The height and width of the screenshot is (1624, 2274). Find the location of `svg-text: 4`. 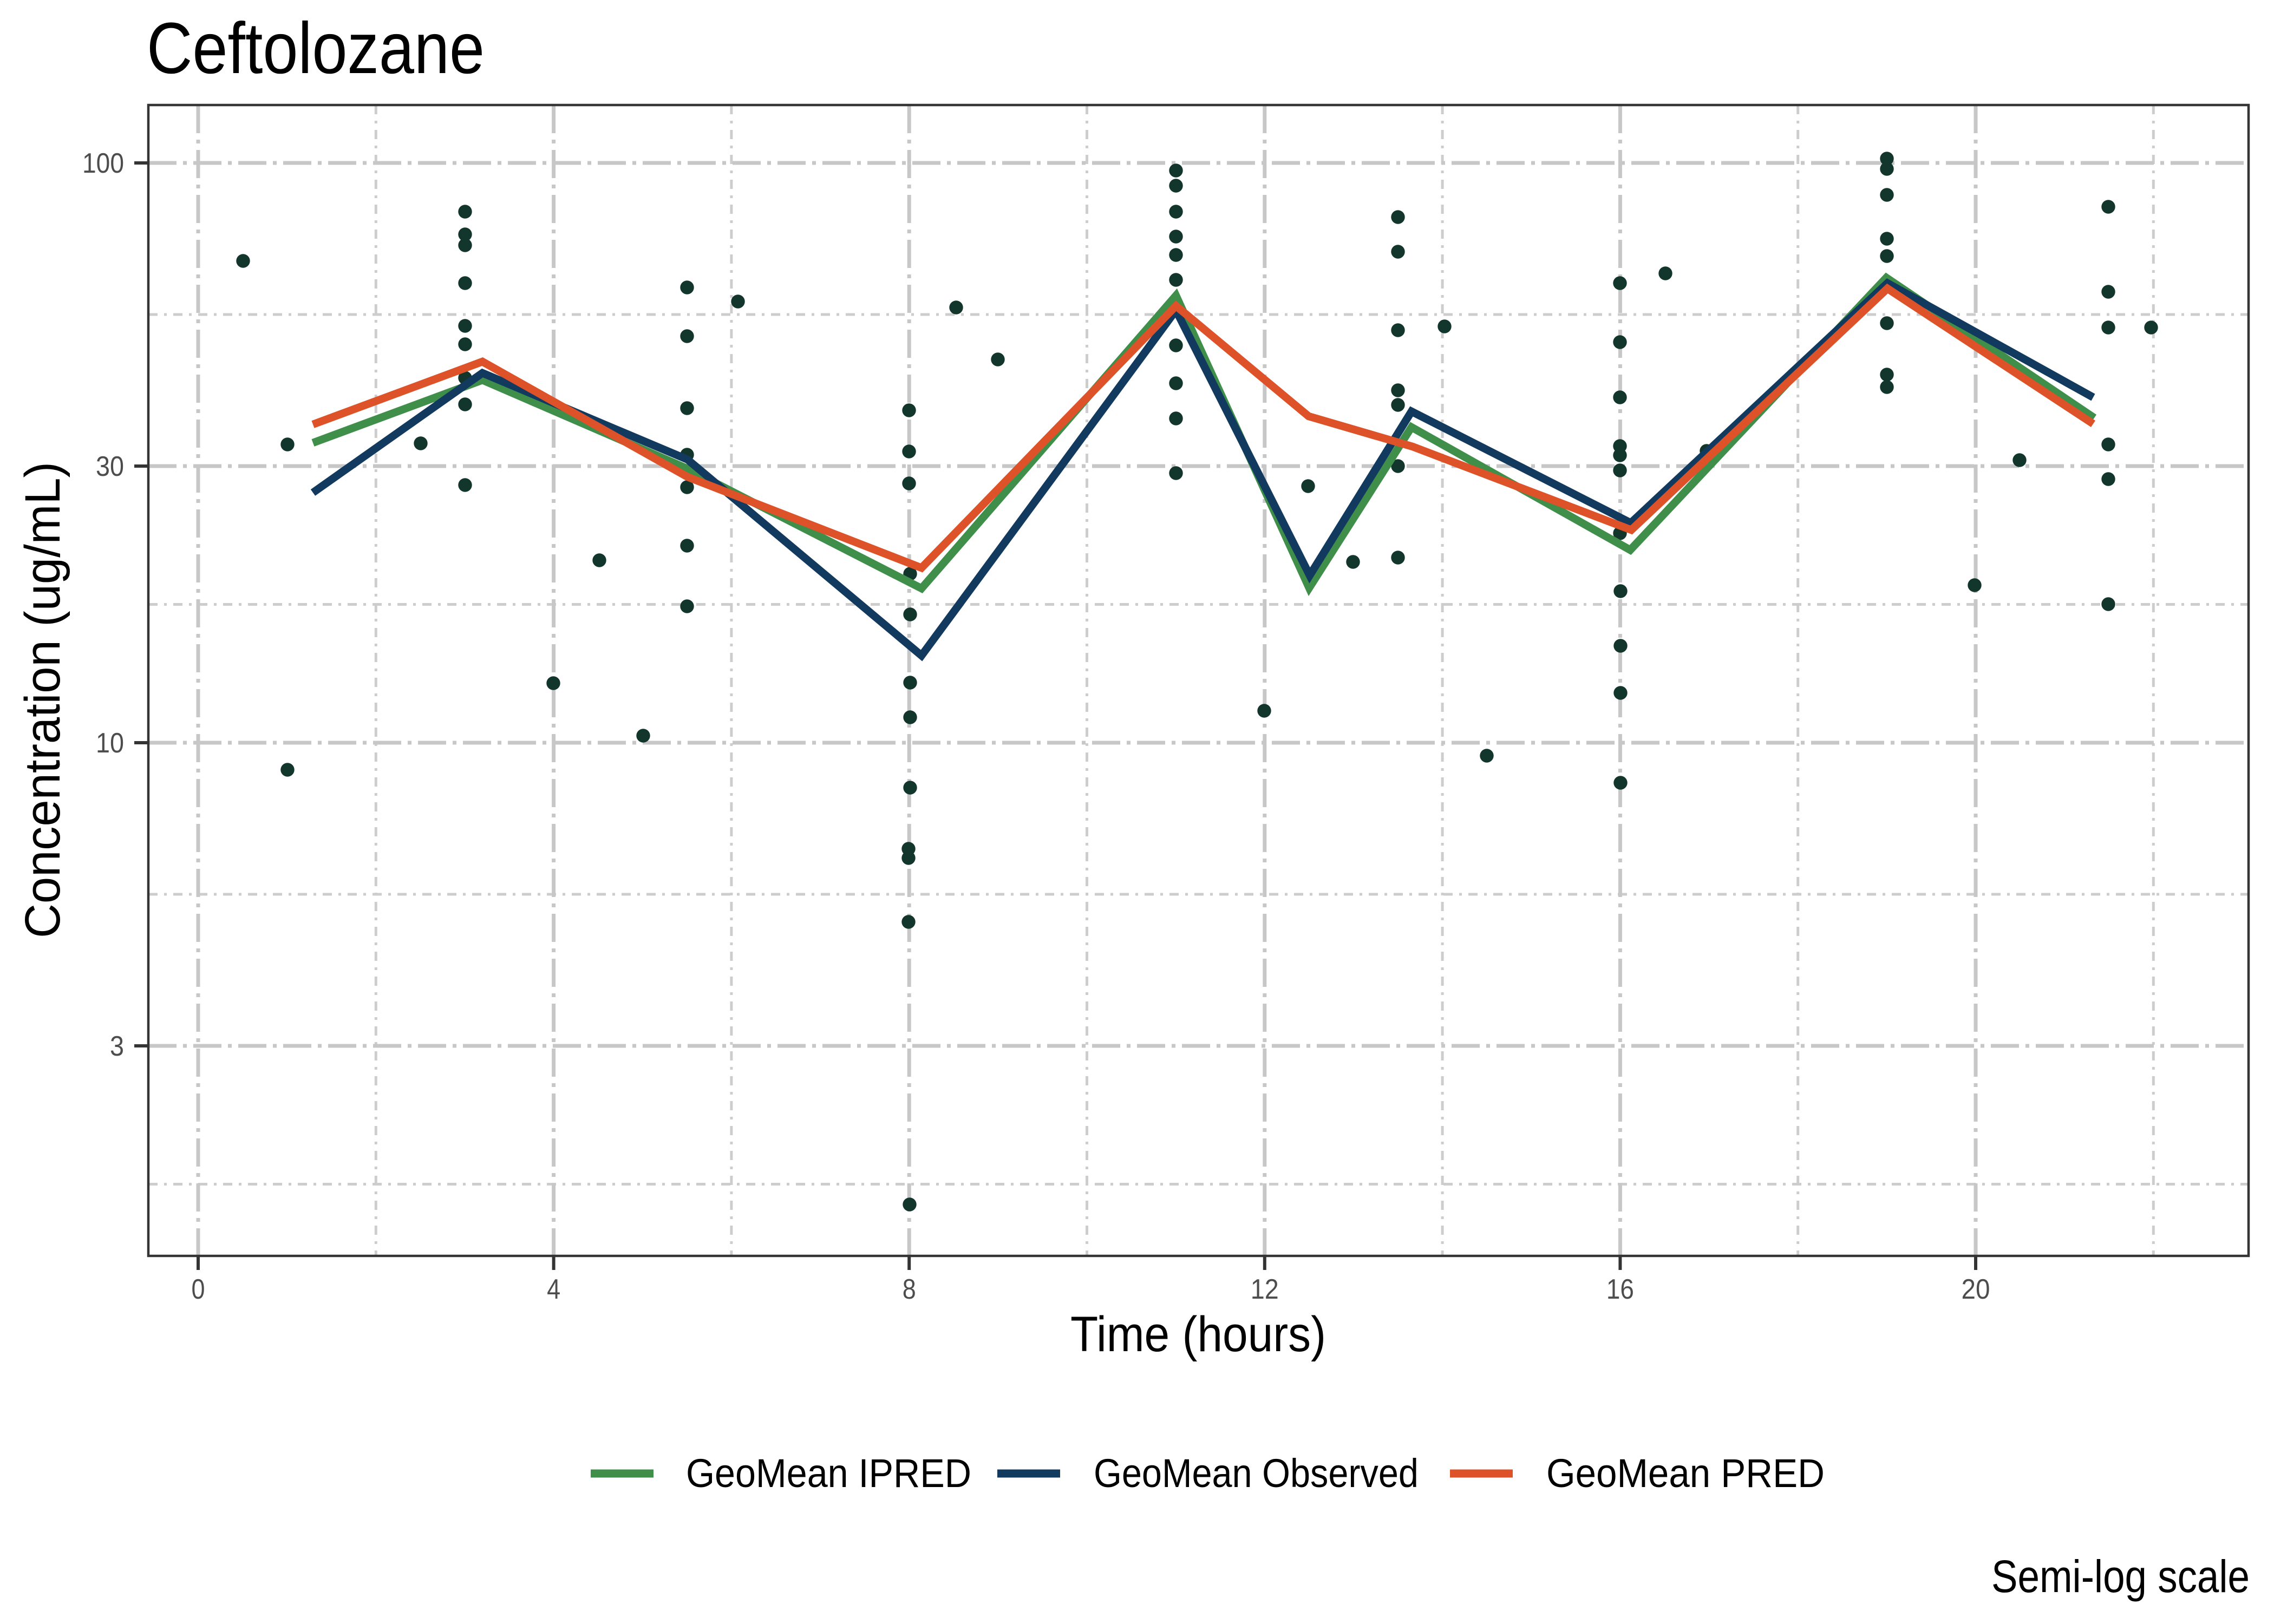

svg-text: 4 is located at coordinates (554, 1289).